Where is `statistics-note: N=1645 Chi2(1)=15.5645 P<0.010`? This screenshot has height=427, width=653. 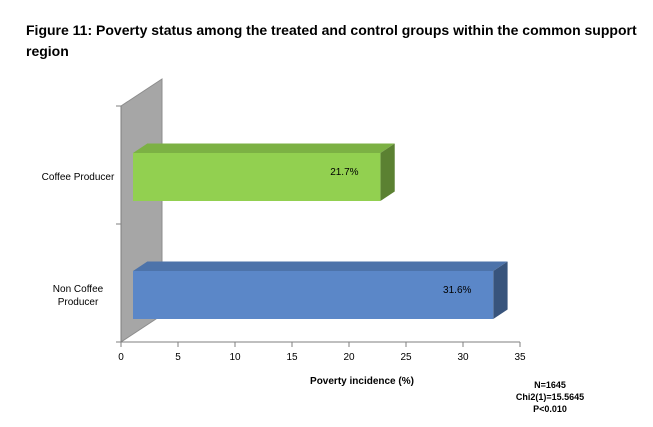
statistics-note: N=1645 Chi2(1)=15.5645 P<0.010 is located at coordinates (550, 397).